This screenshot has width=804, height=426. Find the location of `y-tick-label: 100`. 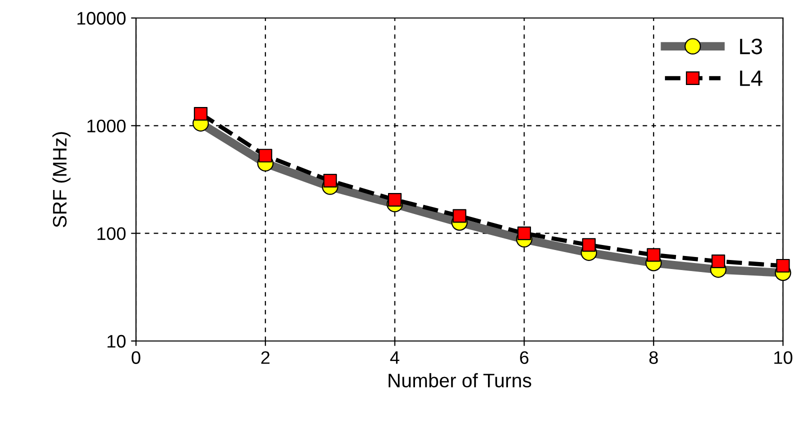

y-tick-label: 100 is located at coordinates (112, 233).